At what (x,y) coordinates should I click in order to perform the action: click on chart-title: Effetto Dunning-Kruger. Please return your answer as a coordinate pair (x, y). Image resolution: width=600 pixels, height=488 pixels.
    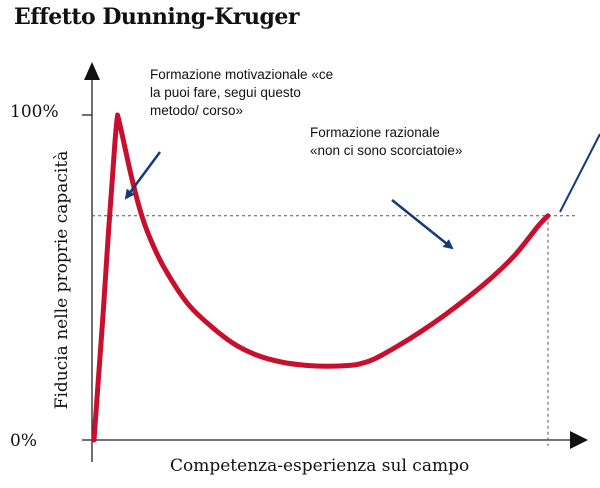
    Looking at the image, I should click on (156, 17).